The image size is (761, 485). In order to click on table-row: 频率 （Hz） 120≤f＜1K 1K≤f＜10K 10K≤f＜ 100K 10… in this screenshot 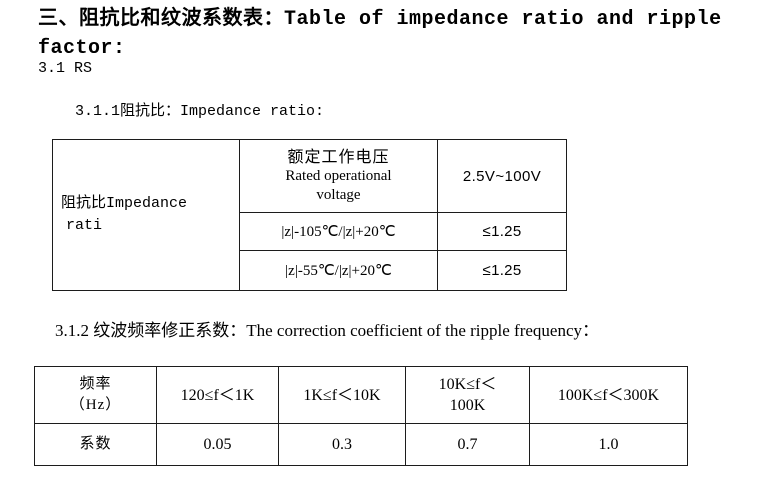, I will do `click(361, 395)`.